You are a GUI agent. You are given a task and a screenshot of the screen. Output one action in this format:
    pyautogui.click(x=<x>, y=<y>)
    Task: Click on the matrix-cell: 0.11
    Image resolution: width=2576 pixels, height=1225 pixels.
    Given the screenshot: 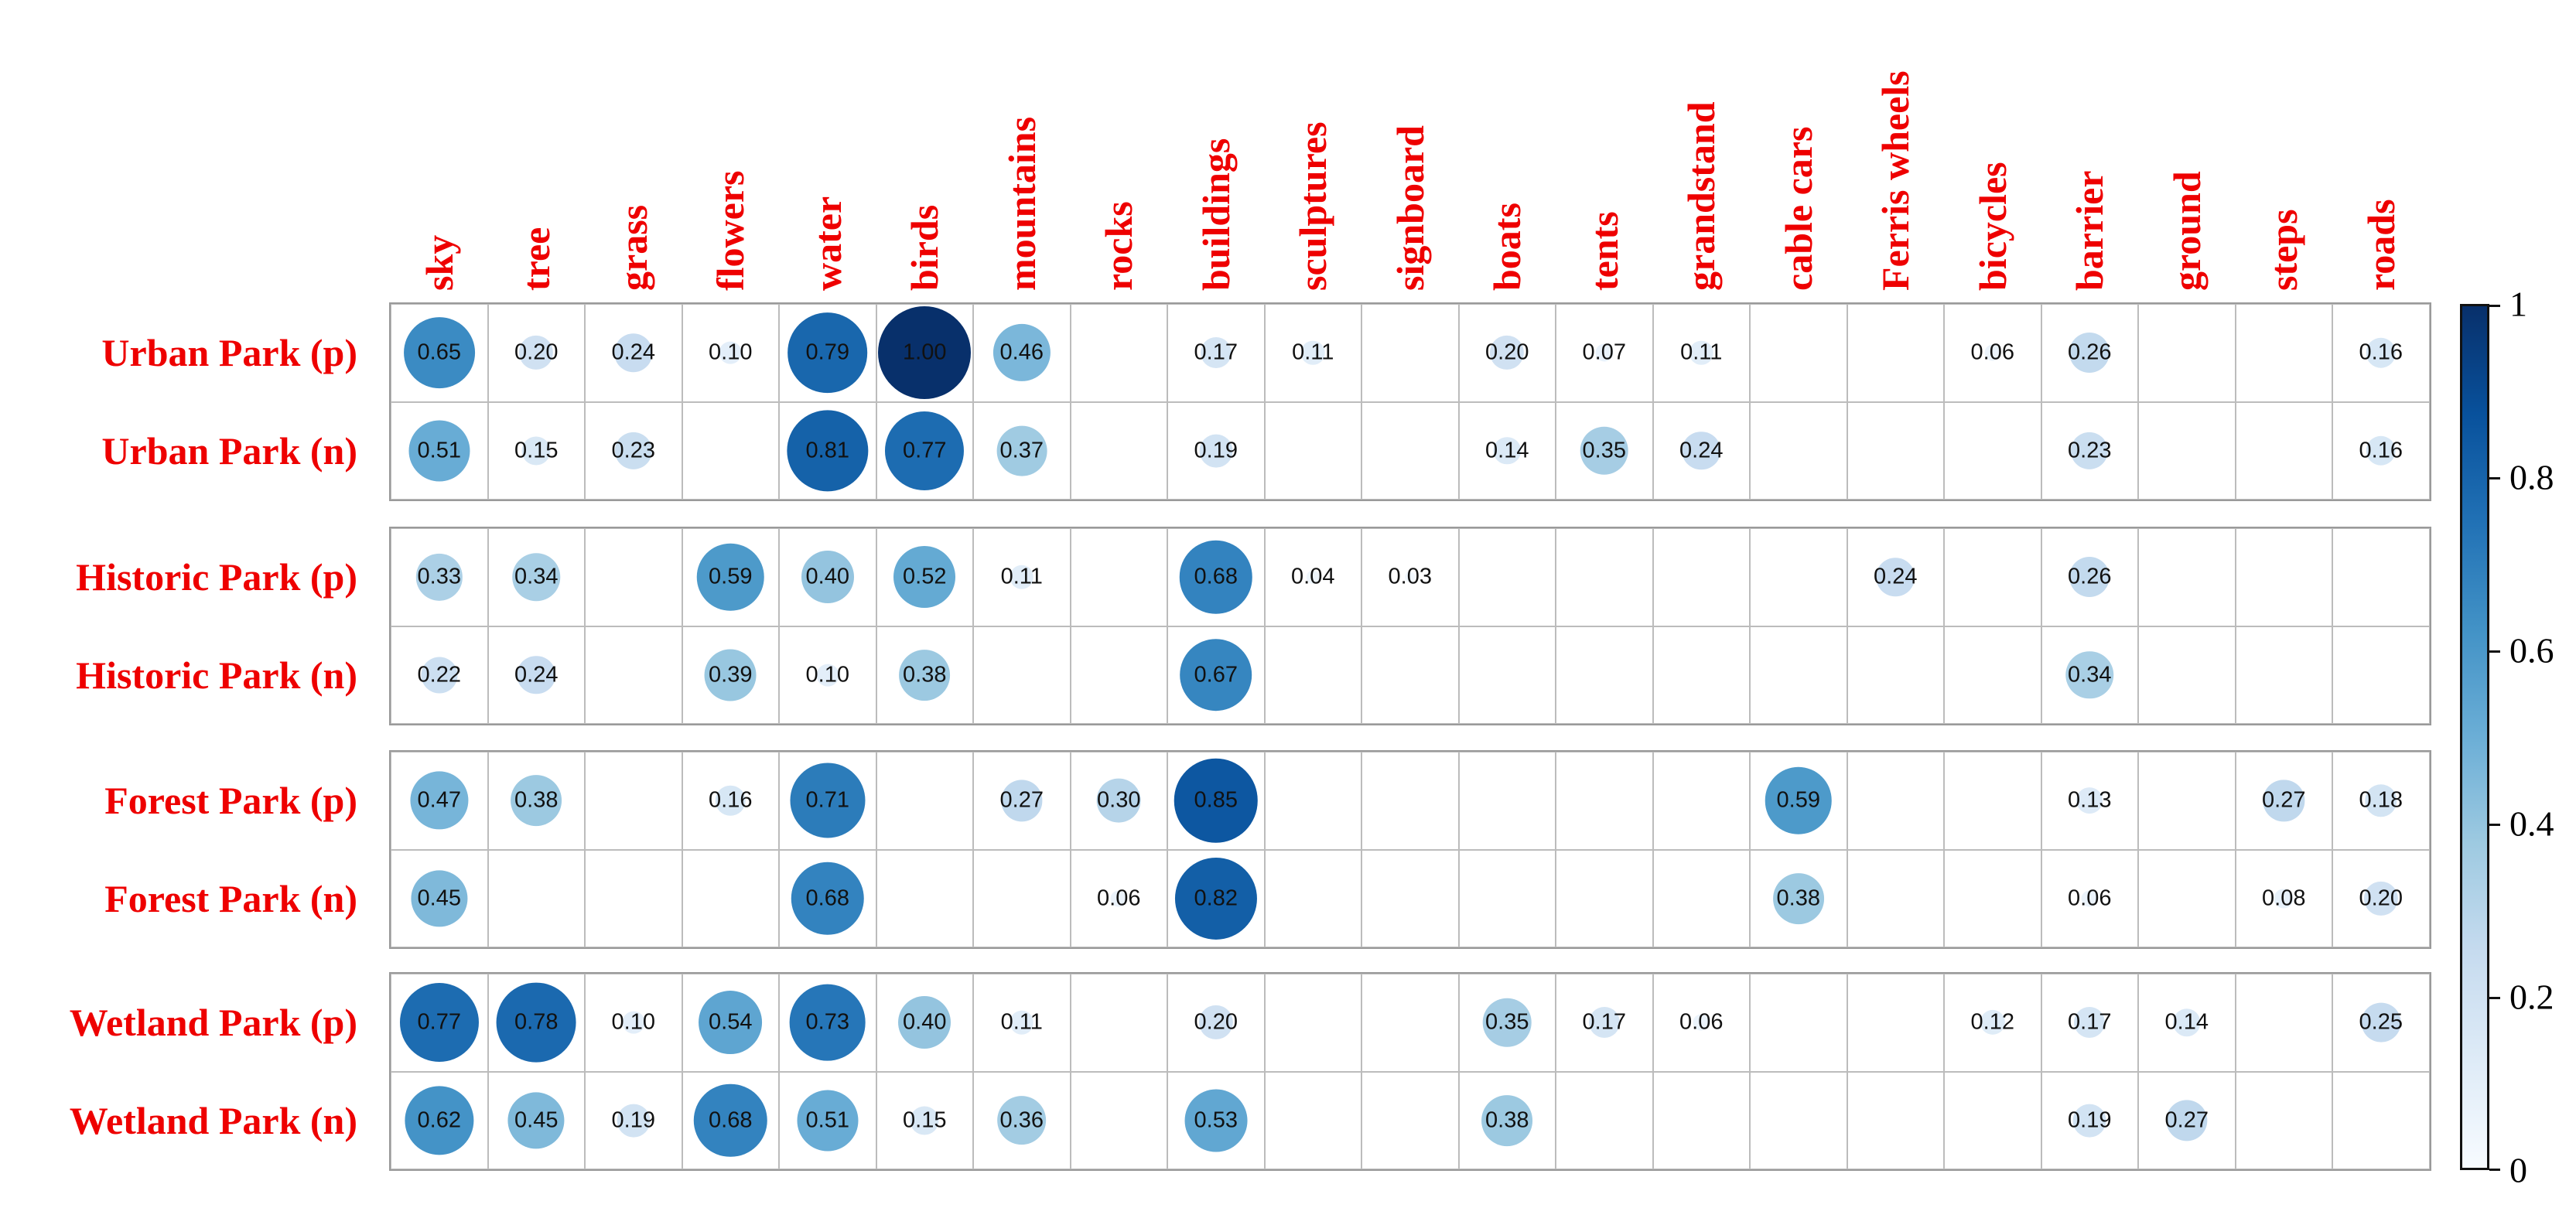 What is the action you would take?
    pyautogui.click(x=1022, y=577)
    